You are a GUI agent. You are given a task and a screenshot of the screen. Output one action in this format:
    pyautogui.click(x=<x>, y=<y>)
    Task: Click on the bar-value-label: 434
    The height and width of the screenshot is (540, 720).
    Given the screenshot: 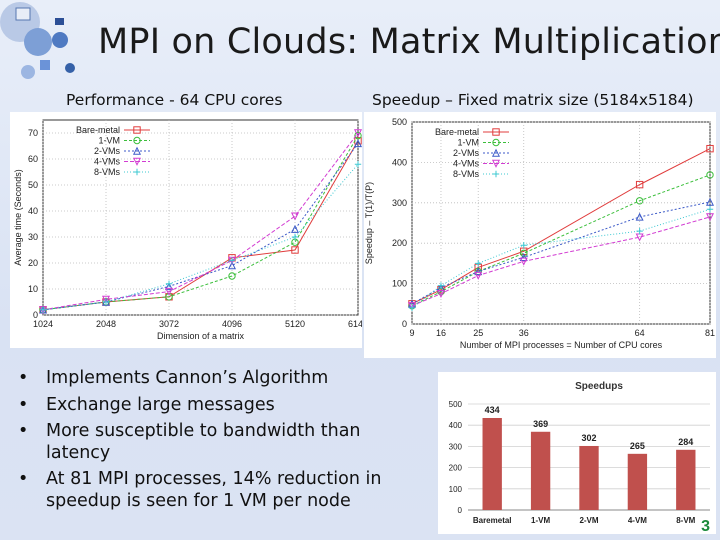 What is the action you would take?
    pyautogui.click(x=492, y=410)
    